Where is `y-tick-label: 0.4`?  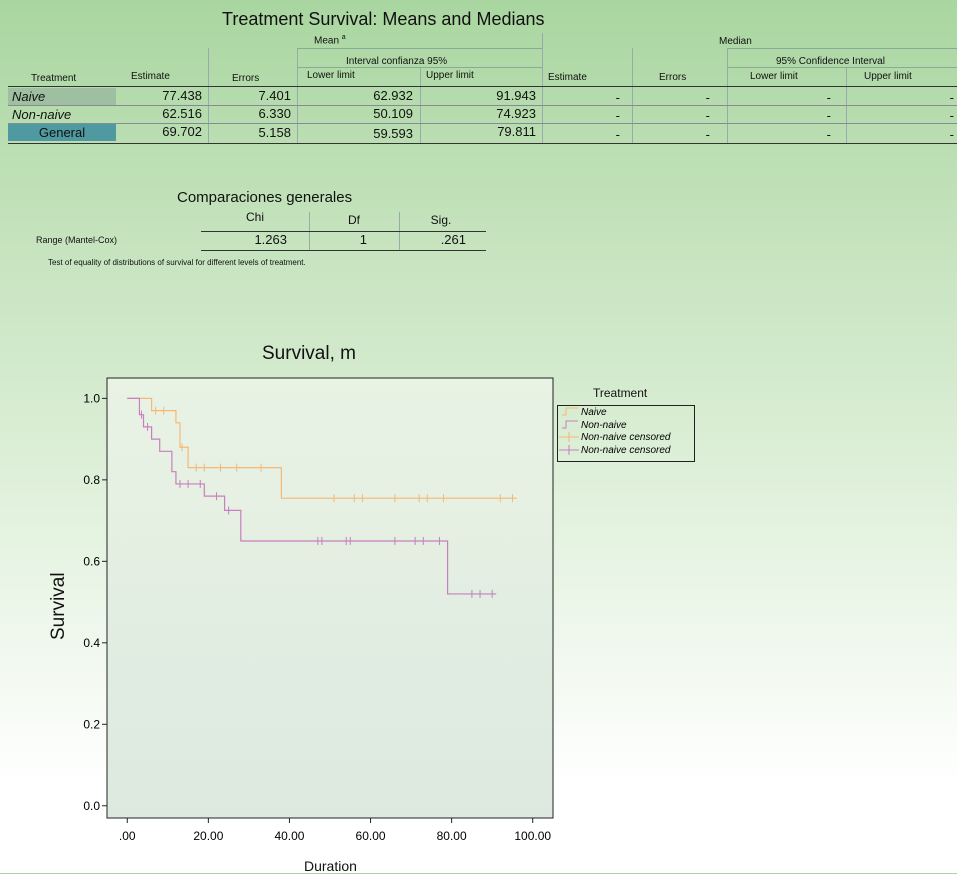
y-tick-label: 0.4 is located at coordinates (91, 643).